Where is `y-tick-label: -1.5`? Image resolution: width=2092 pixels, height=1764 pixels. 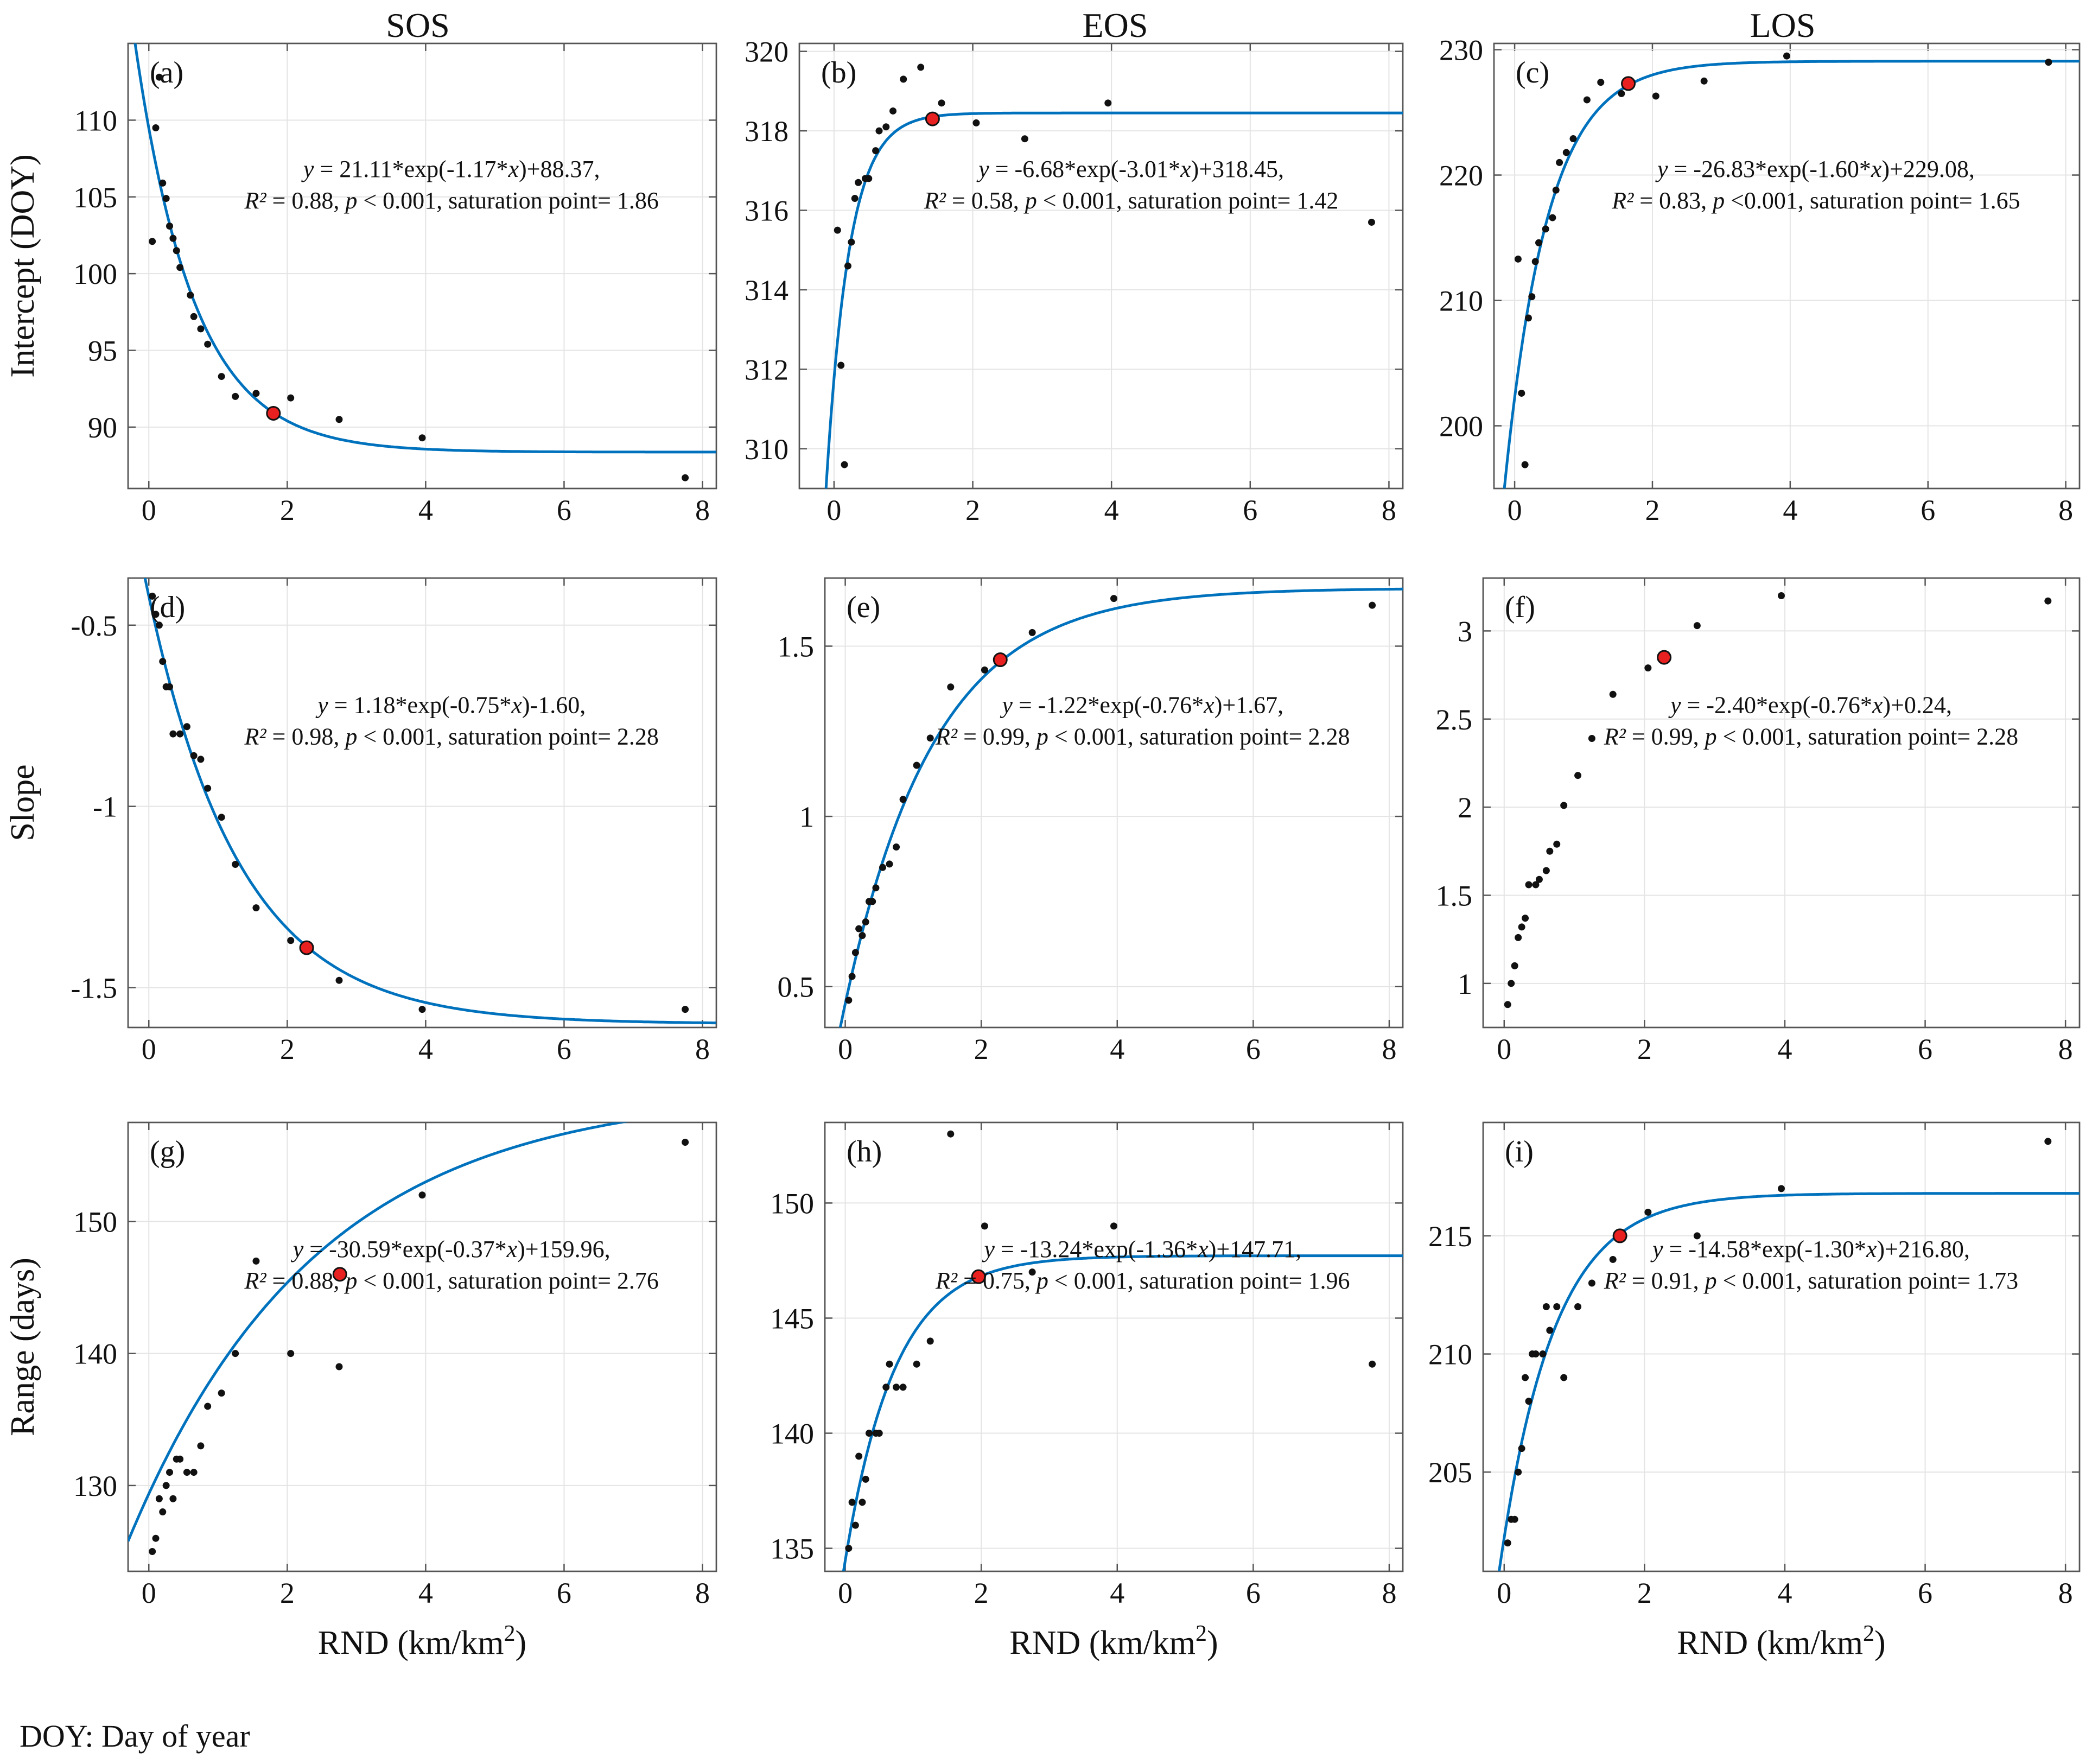
y-tick-label: -1.5 is located at coordinates (94, 988).